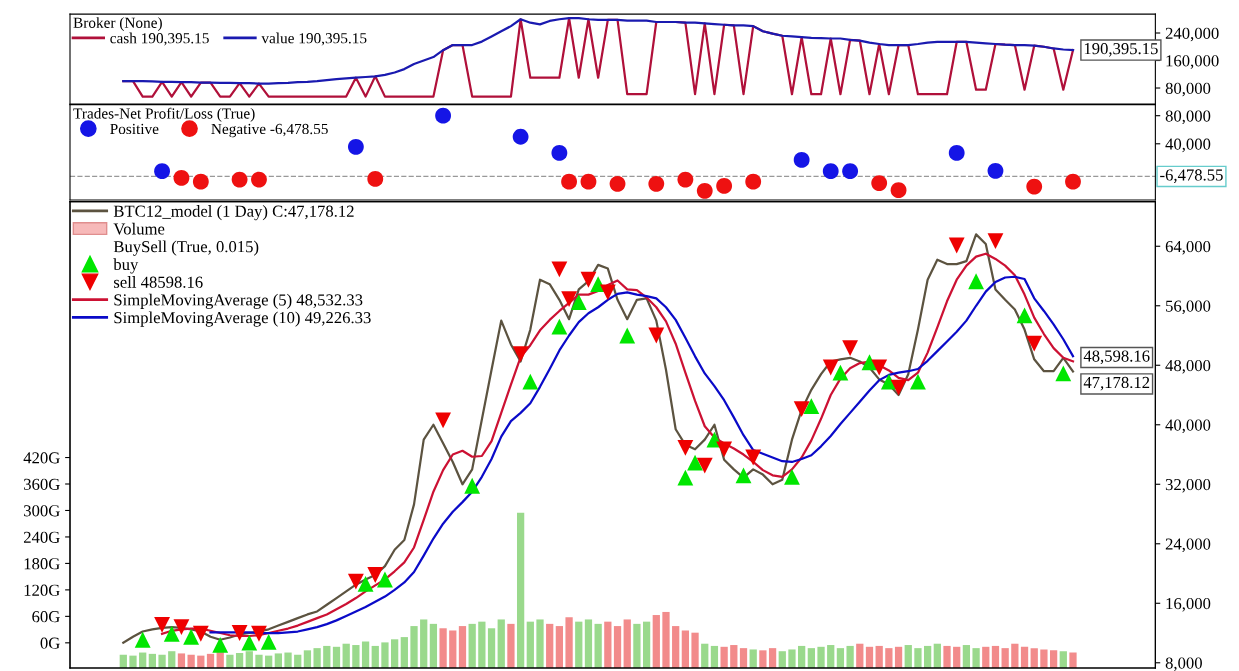  What do you see at coordinates (42, 590) in the screenshot?
I see `y-tick-label: 120G` at bounding box center [42, 590].